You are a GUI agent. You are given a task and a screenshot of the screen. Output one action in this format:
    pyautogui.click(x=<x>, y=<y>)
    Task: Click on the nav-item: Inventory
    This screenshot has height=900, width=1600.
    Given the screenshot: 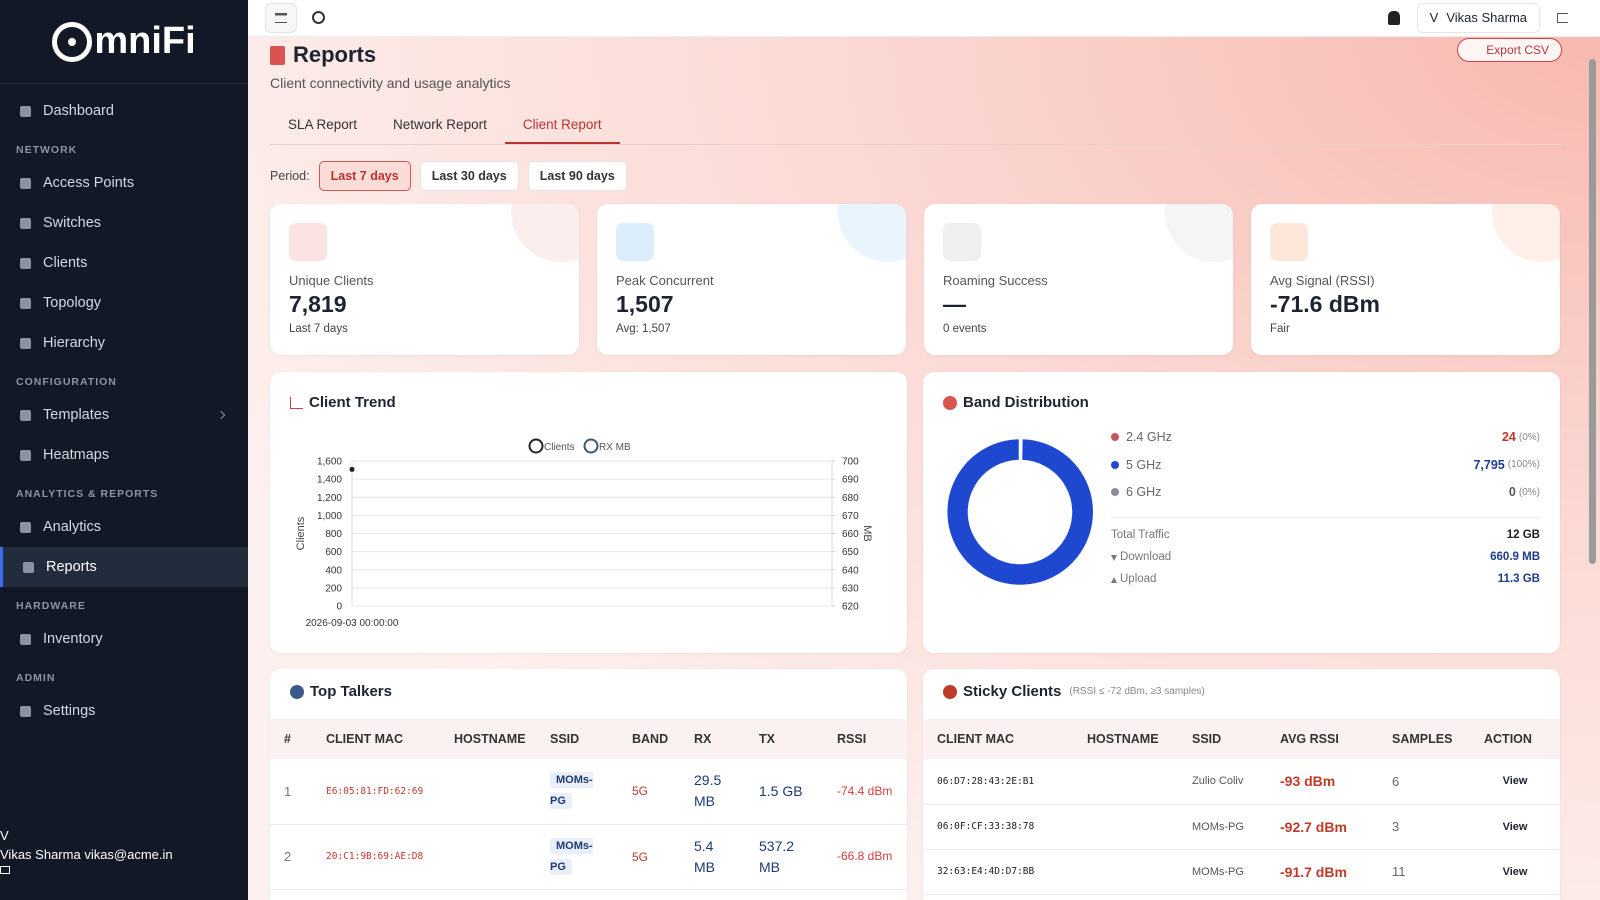 What is the action you would take?
    pyautogui.click(x=124, y=639)
    